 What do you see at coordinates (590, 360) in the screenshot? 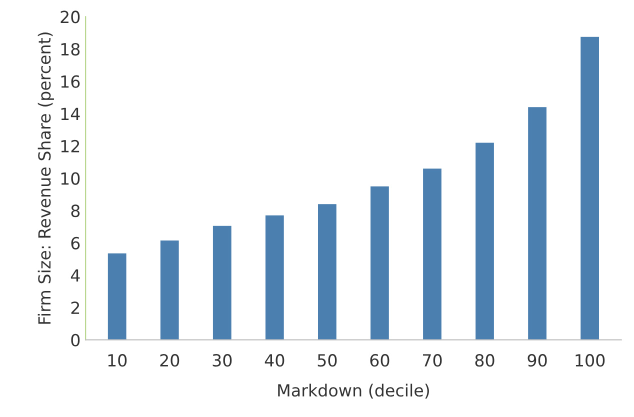
I see `x-tick-label: 100` at bounding box center [590, 360].